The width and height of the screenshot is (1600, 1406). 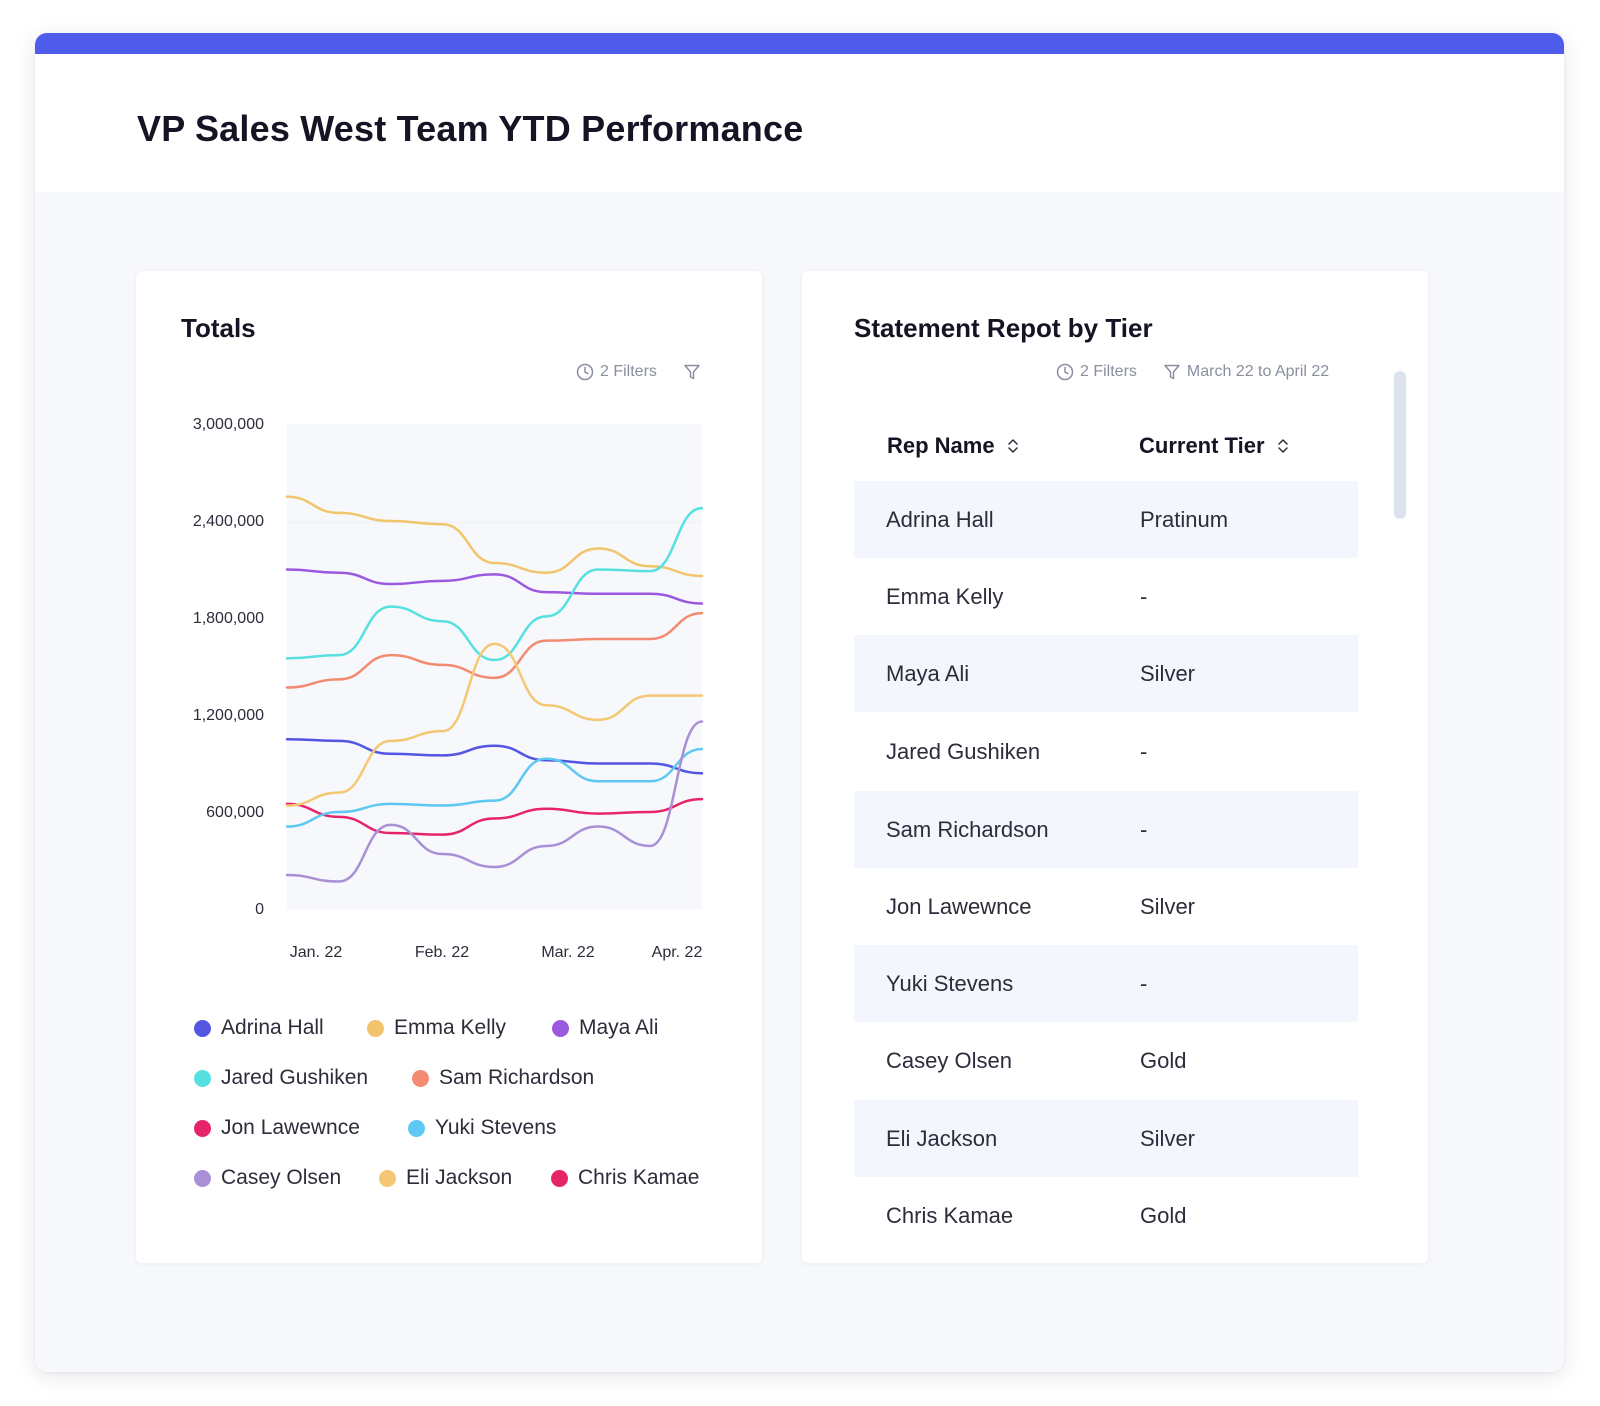 I want to click on tier-filters-count: 2 Filters, so click(x=1096, y=372).